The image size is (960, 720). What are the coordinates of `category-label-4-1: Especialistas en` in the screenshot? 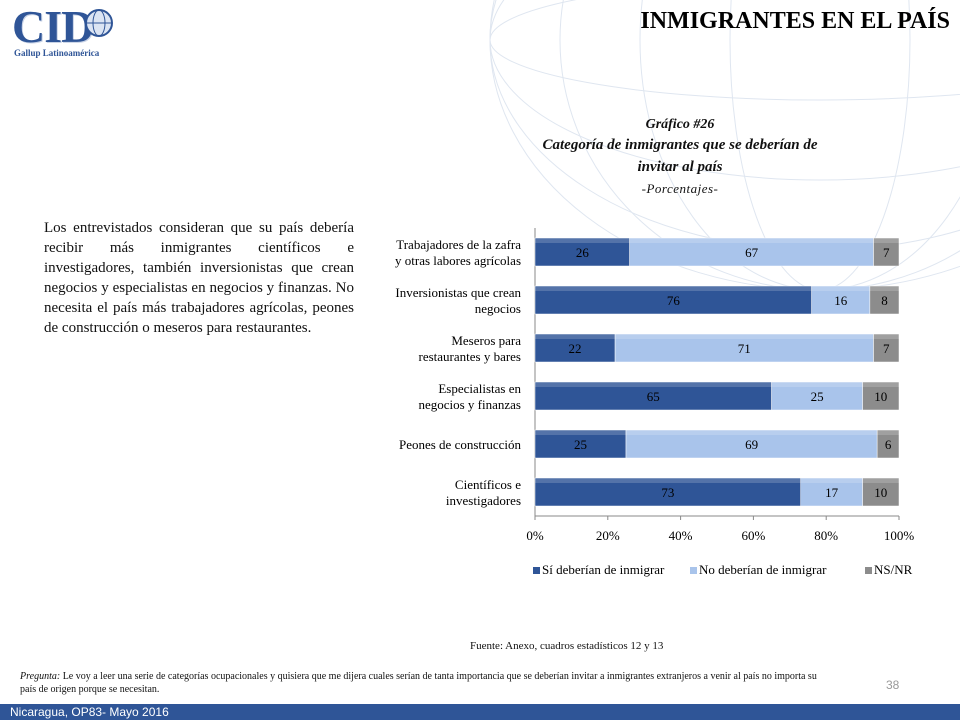 It's located at (479, 388).